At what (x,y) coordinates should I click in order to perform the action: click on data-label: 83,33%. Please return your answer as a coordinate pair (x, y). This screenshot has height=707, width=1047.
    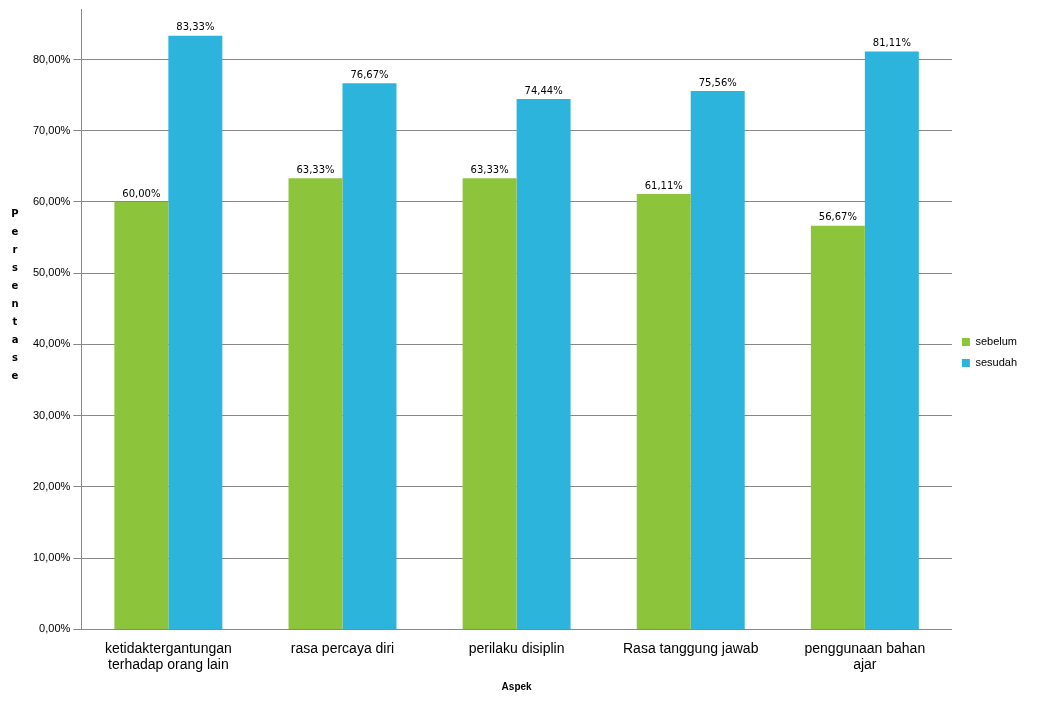
    Looking at the image, I should click on (195, 27).